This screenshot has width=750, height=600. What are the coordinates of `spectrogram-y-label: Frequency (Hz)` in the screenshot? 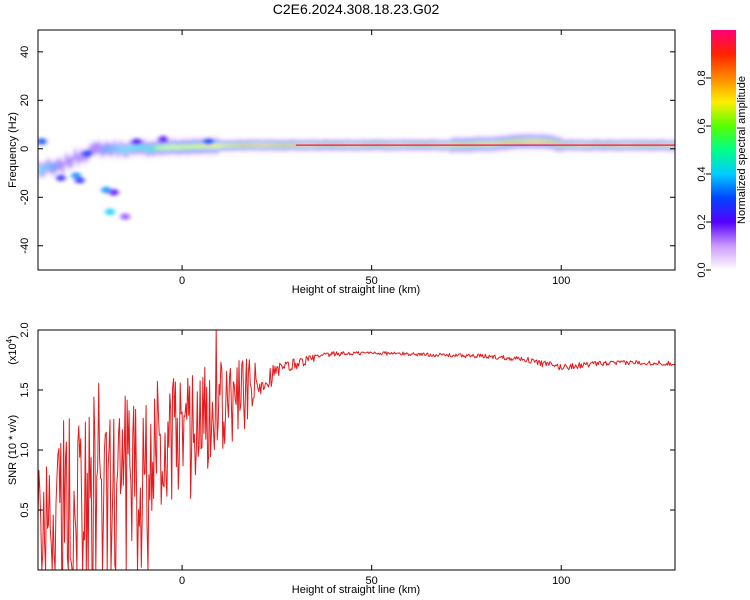 It's located at (13, 150).